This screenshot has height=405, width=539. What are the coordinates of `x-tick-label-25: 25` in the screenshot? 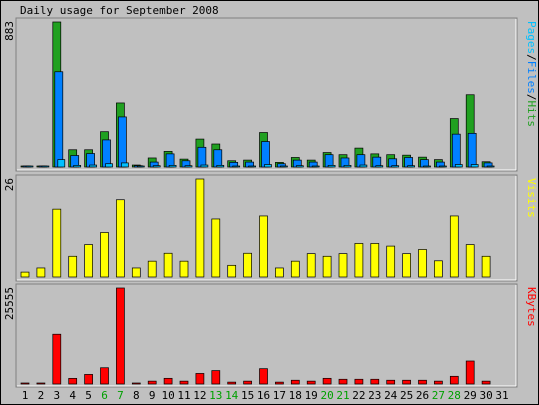 It's located at (406, 395).